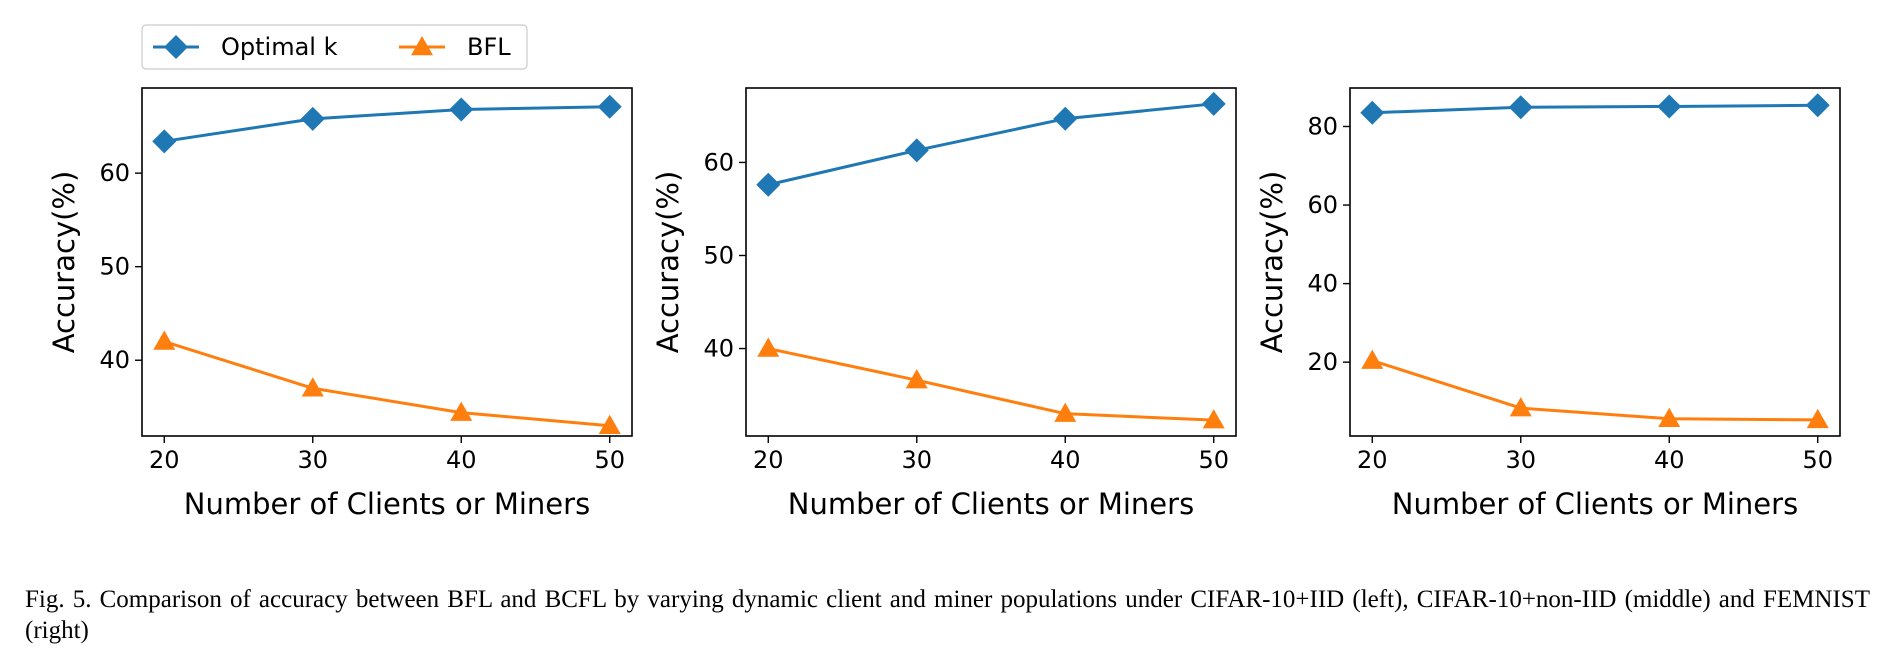 This screenshot has width=1882, height=656. I want to click on y-tick-label: 80, so click(1322, 126).